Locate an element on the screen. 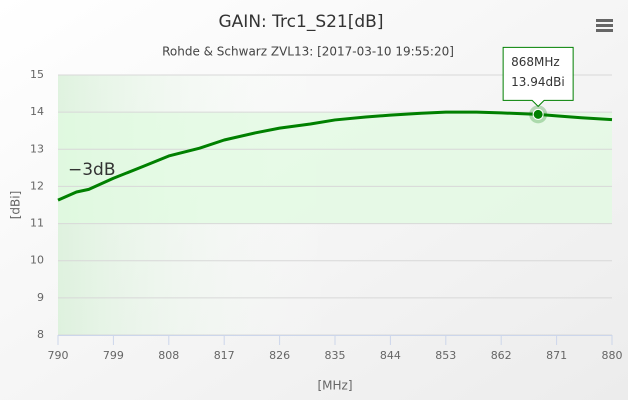 This screenshot has height=400, width=628. tooltip-x: 868MHz is located at coordinates (535, 62).